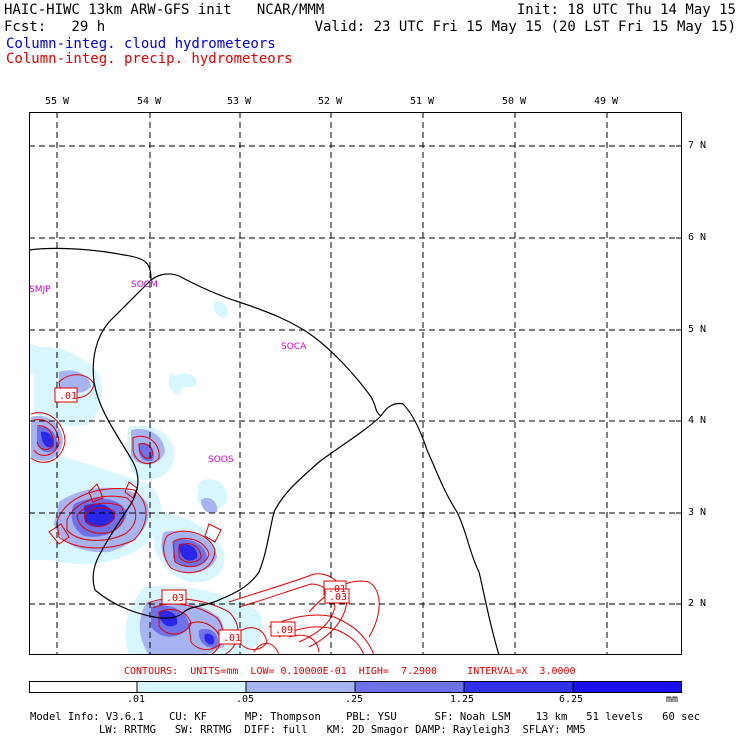 The image size is (740, 740). Describe the element at coordinates (221, 460) in the screenshot. I see `station-label-soos: SOOS` at that location.